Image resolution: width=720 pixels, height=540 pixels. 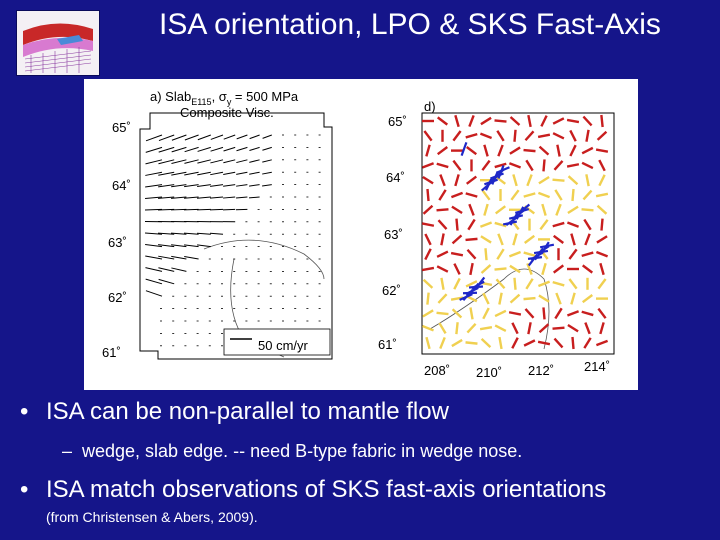 I want to click on panel-a-slab-contour, so click(x=264, y=259).